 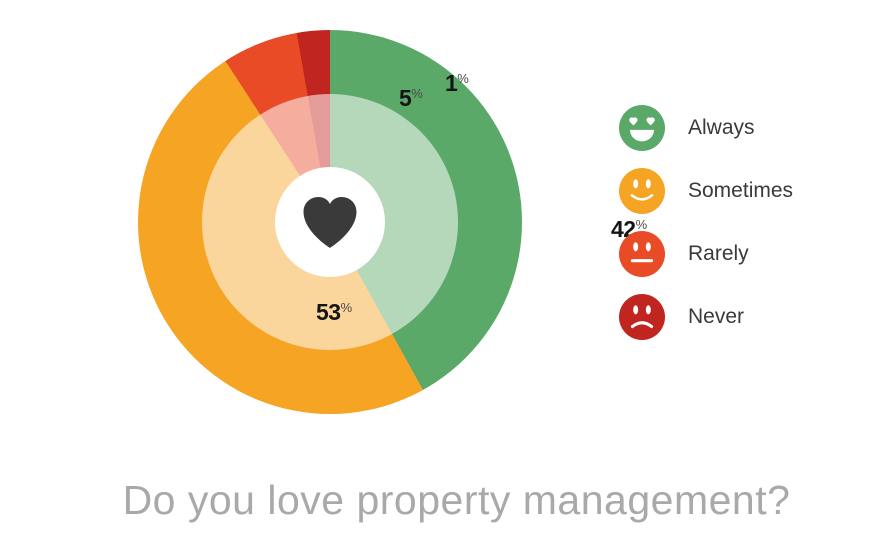 I want to click on slice-value: 1, so click(x=451, y=83).